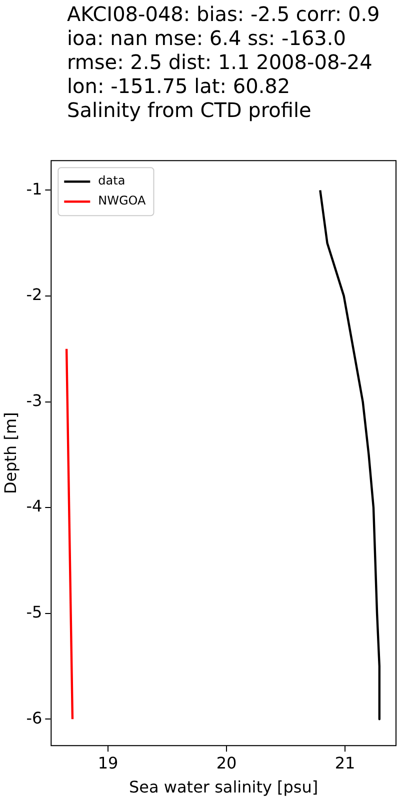 This screenshot has height=800, width=400. I want to click on x-tick-label: 20, so click(226, 762).